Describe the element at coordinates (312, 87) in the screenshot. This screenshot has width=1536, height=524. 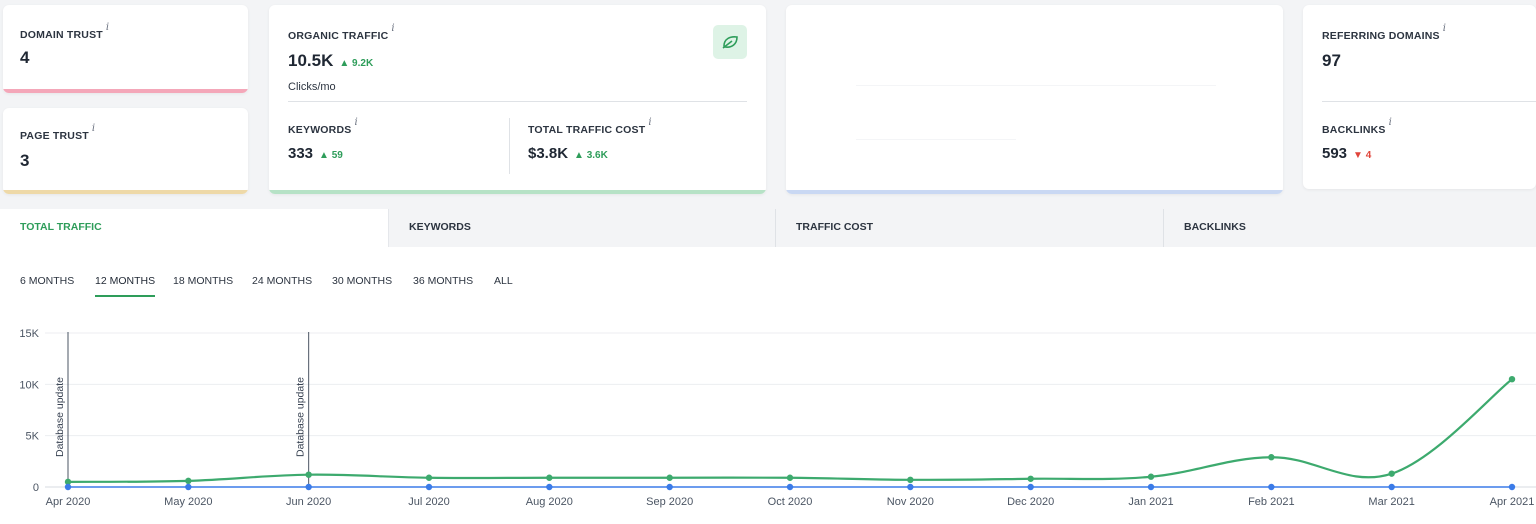
I see `organic-traffic-unit: Clicks/mo` at that location.